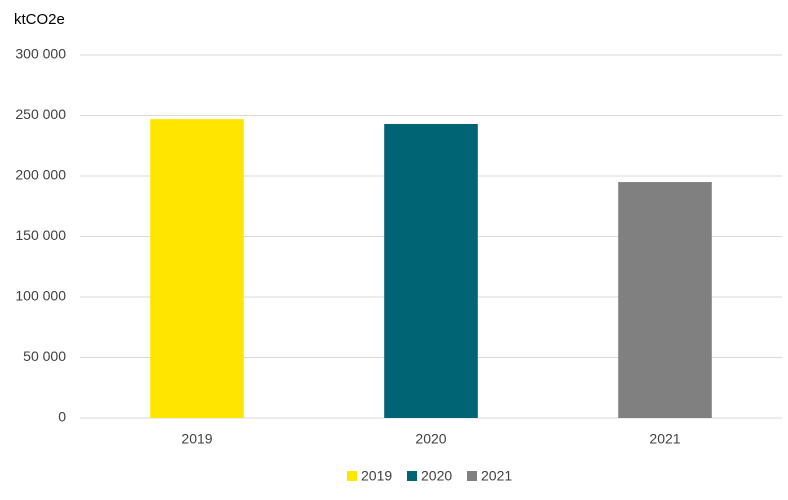 Image resolution: width=788 pixels, height=500 pixels. I want to click on x-tick-label: 2019, so click(196, 439).